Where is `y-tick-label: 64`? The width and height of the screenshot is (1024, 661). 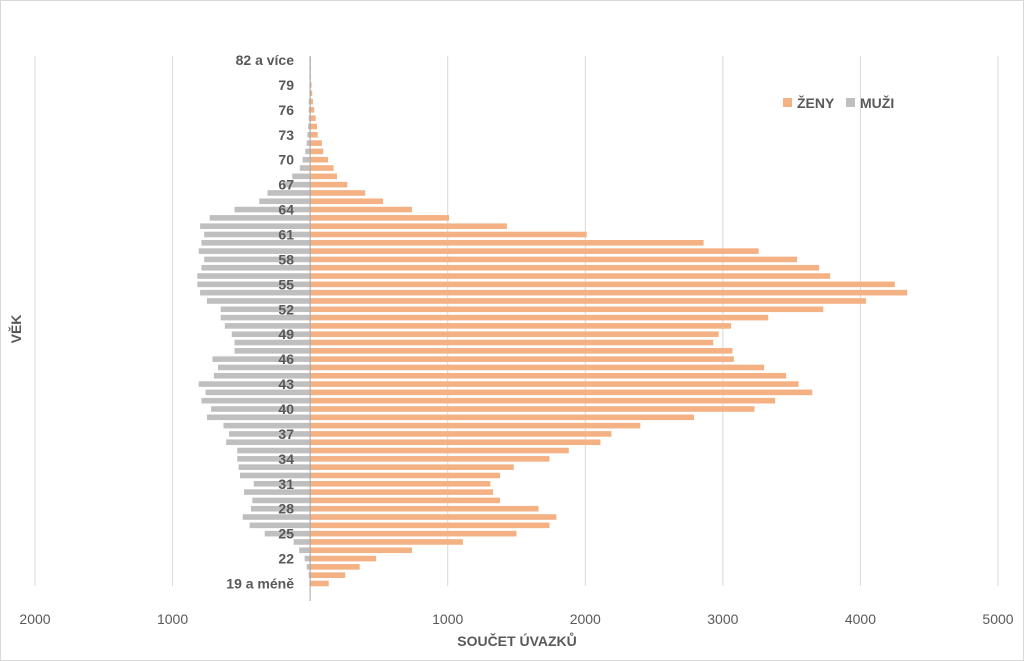
y-tick-label: 64 is located at coordinates (286, 210).